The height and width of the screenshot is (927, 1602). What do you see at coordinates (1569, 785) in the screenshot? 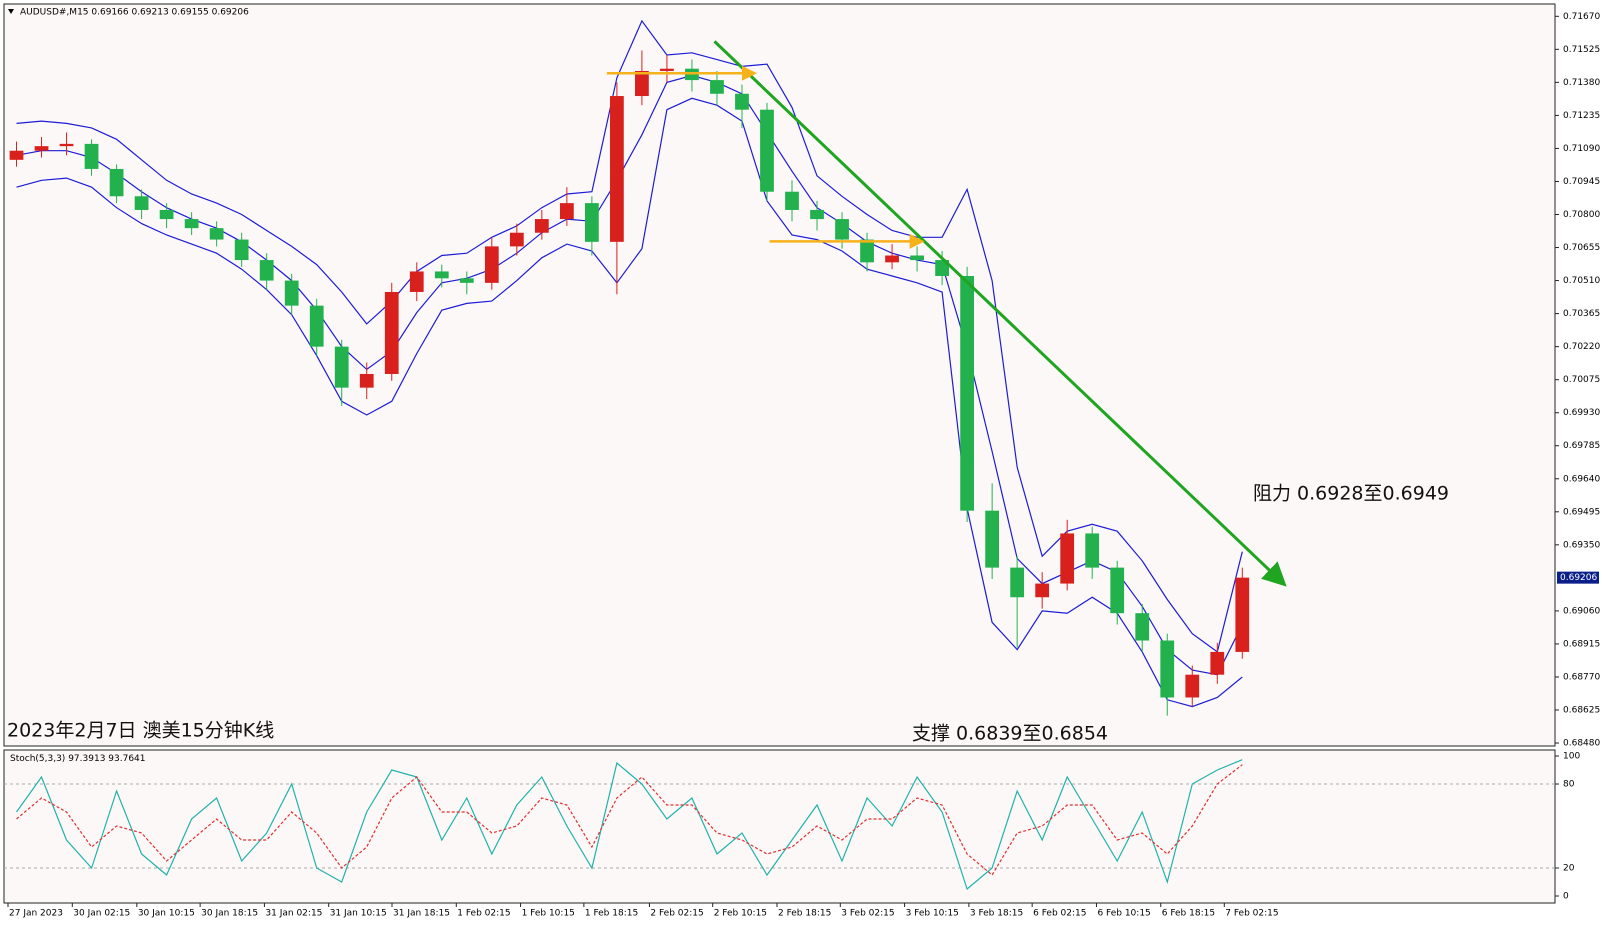
I see `stoch-tick-label: 80` at bounding box center [1569, 785].